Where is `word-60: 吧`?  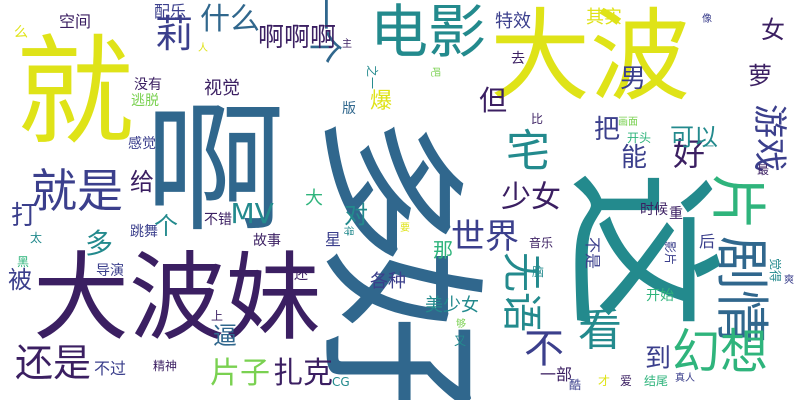
word-60: 吧 is located at coordinates (434, 72).